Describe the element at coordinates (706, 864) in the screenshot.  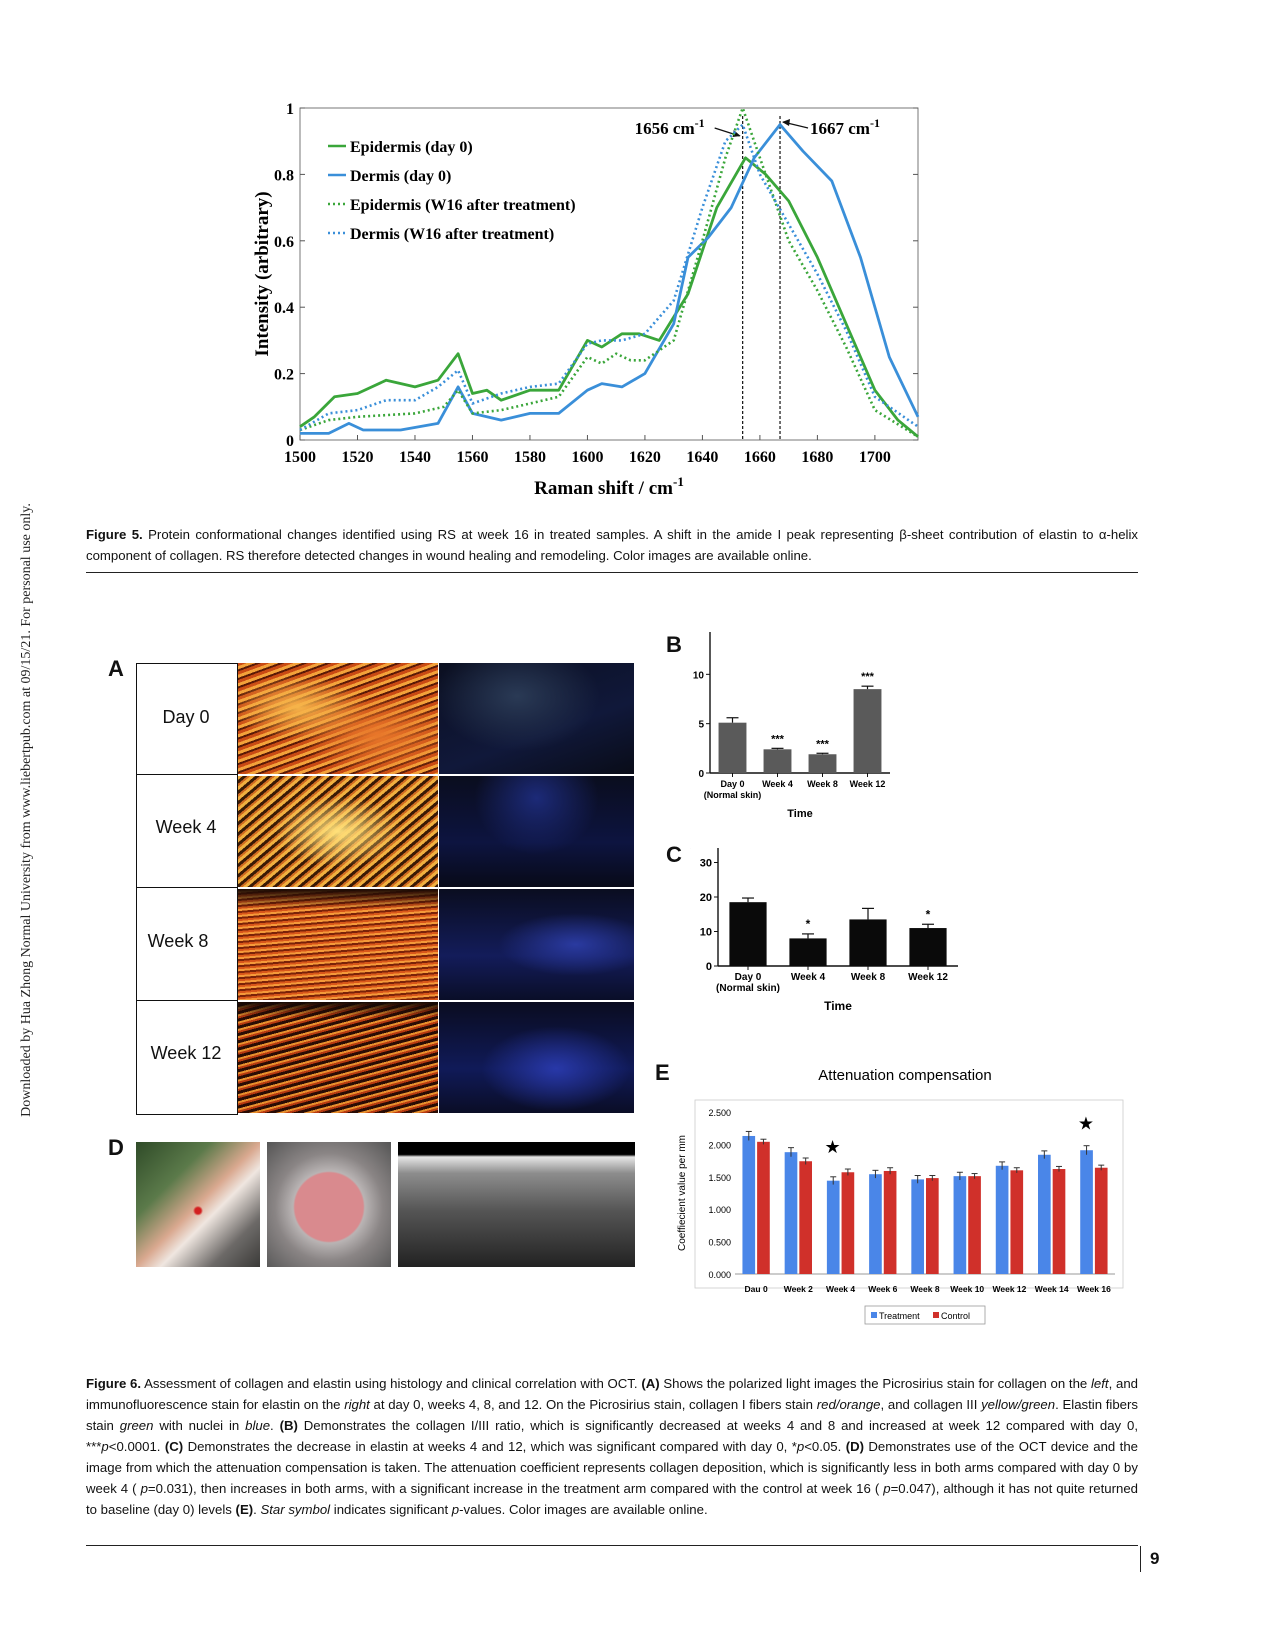
I see `y-tick-label: 30` at that location.